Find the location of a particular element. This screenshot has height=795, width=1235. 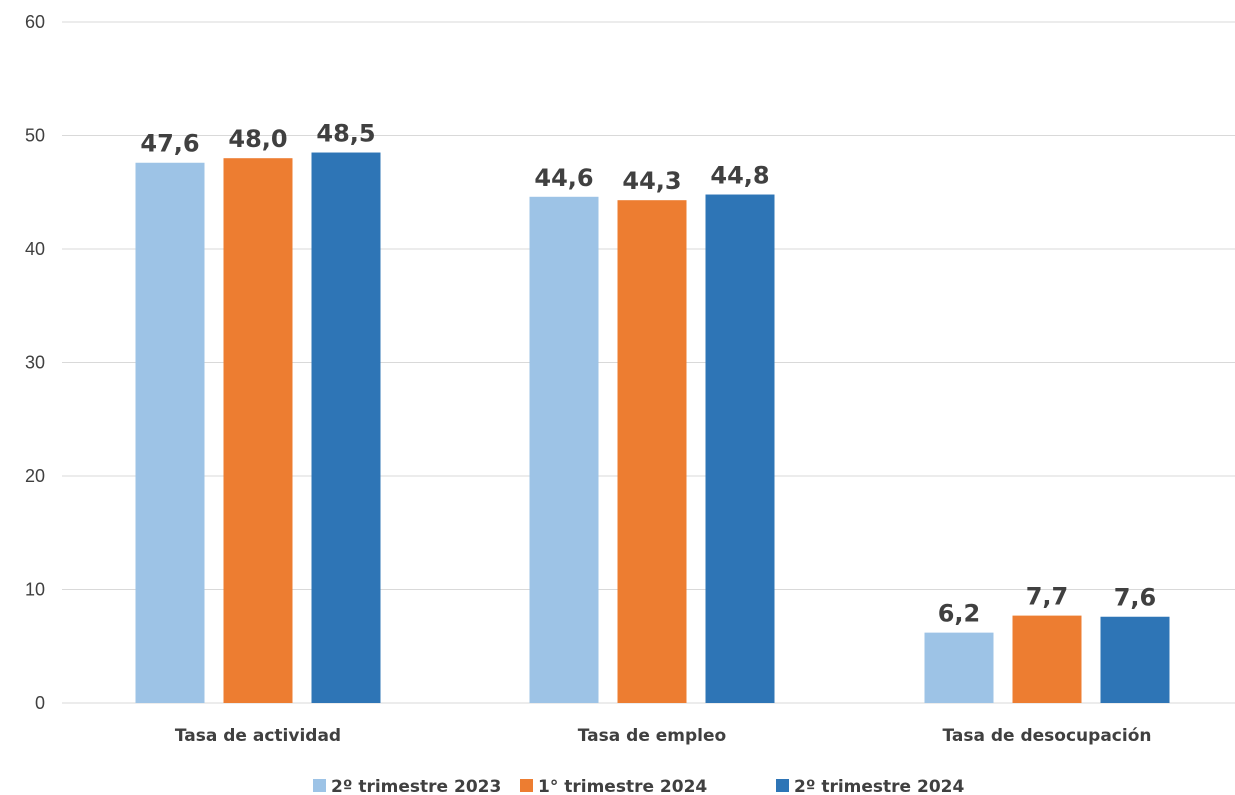

y-tick-label: 40 is located at coordinates (35, 249).